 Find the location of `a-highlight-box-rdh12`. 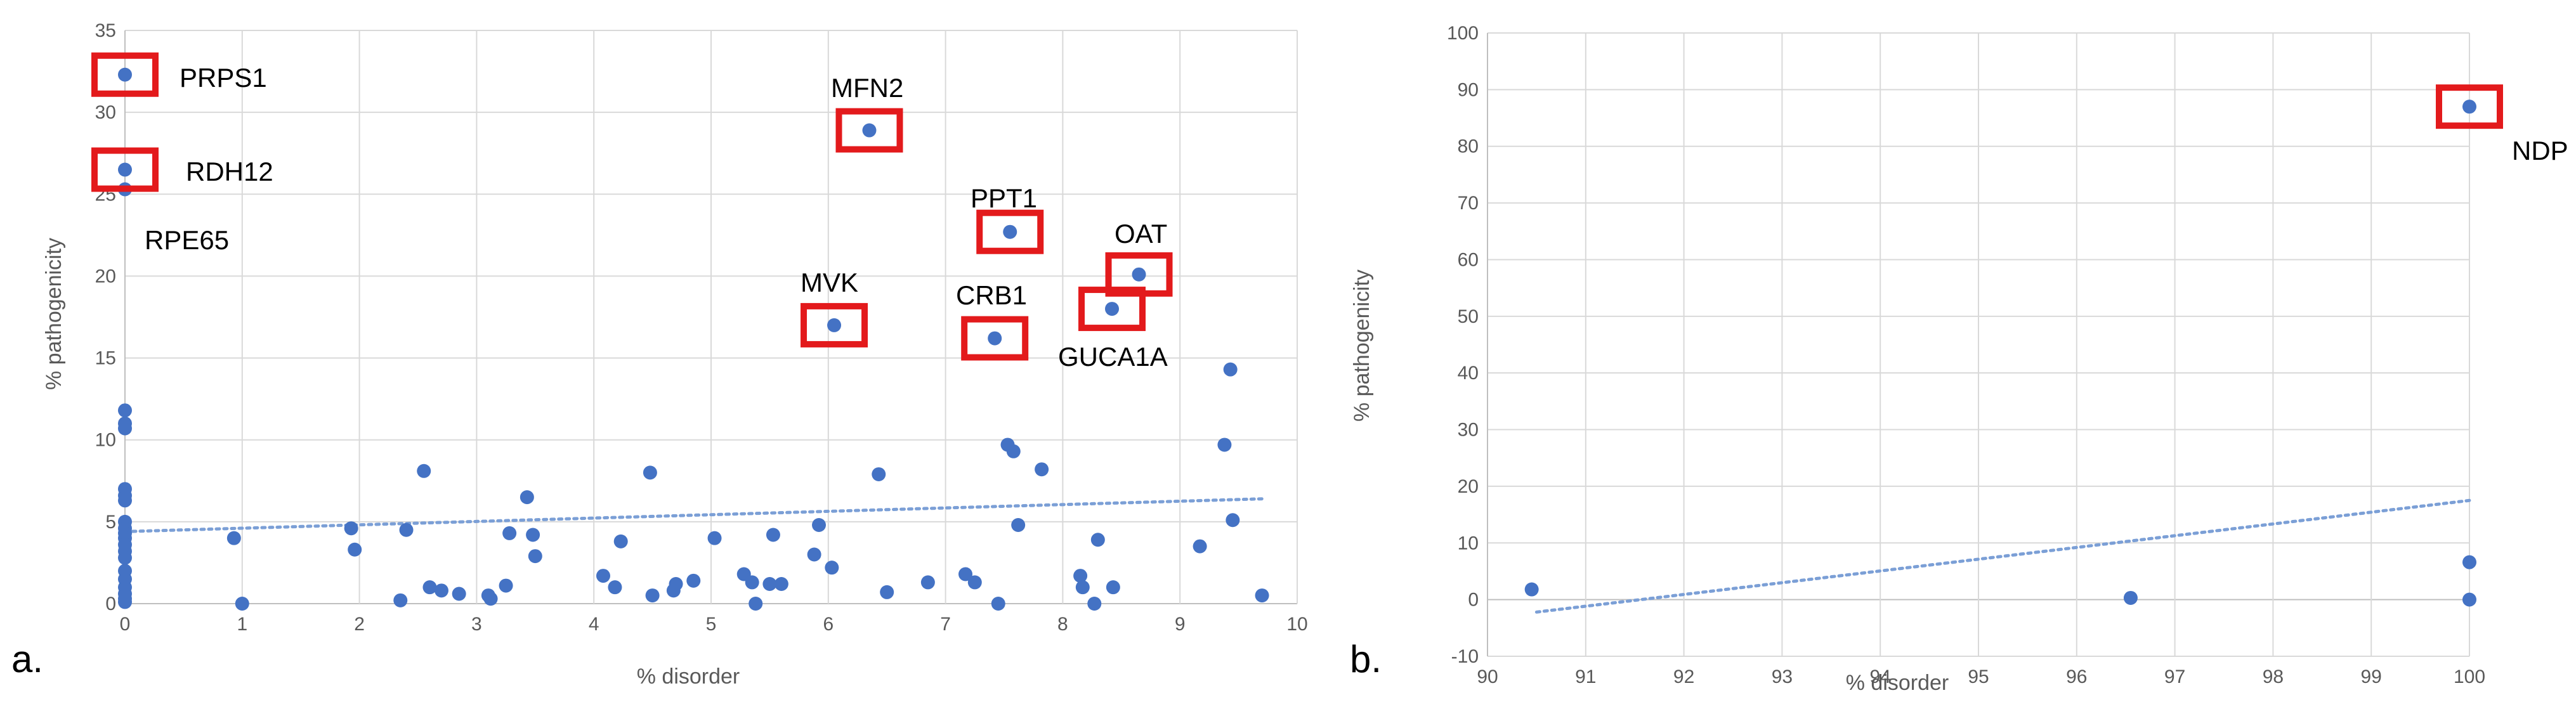

a-highlight-box-rdh12 is located at coordinates (125, 169).